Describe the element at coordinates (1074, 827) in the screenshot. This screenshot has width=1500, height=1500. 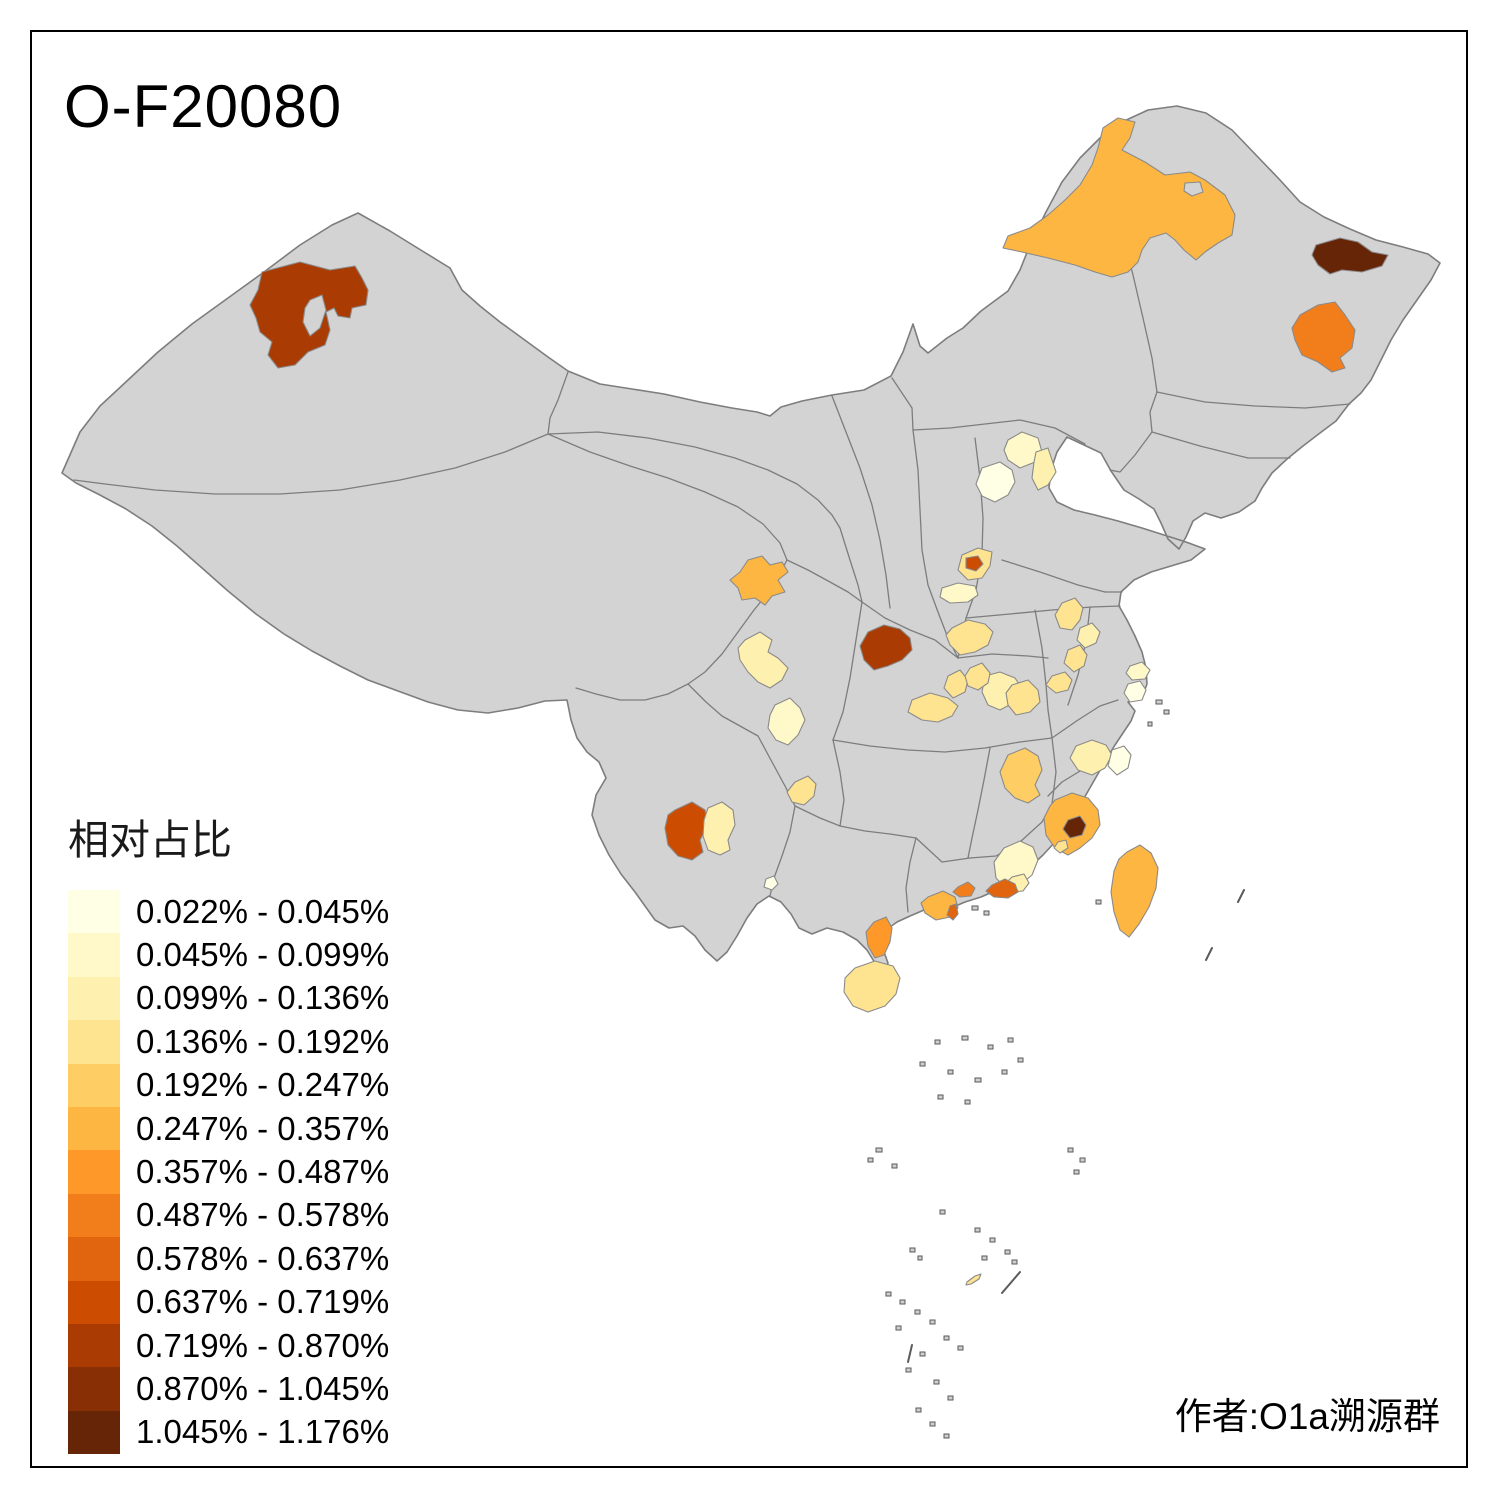
I see `region-xiamen-area` at that location.